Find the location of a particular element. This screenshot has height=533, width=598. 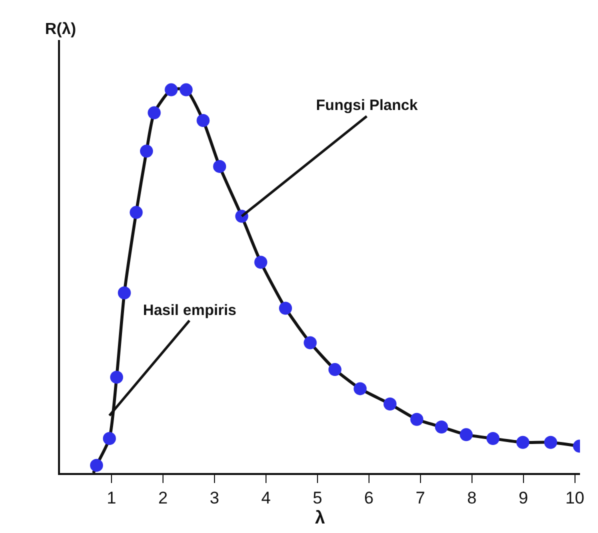

x-tick-label: 10 is located at coordinates (574, 498).